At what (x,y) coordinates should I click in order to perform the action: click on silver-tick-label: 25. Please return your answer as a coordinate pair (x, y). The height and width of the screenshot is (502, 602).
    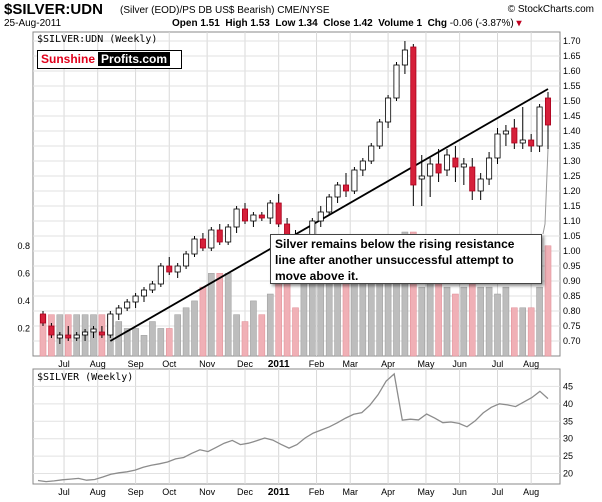
    Looking at the image, I should click on (568, 456).